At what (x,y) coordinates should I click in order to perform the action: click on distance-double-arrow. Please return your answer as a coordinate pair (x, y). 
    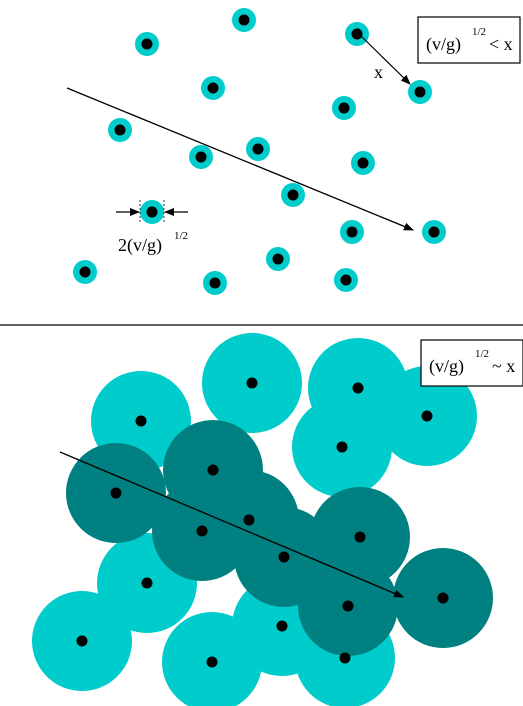
    Looking at the image, I should click on (381, 56).